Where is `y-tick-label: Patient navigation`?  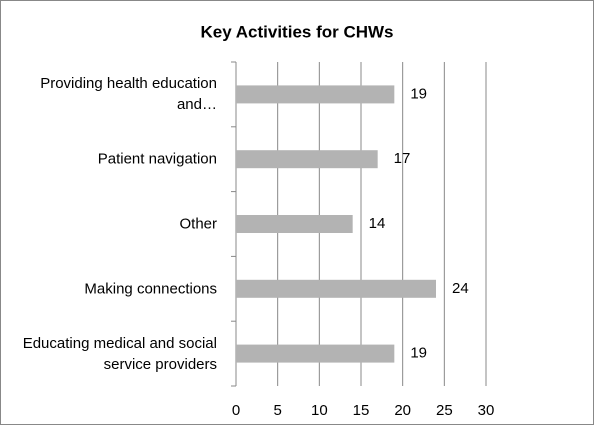
y-tick-label: Patient navigation is located at coordinates (157, 159).